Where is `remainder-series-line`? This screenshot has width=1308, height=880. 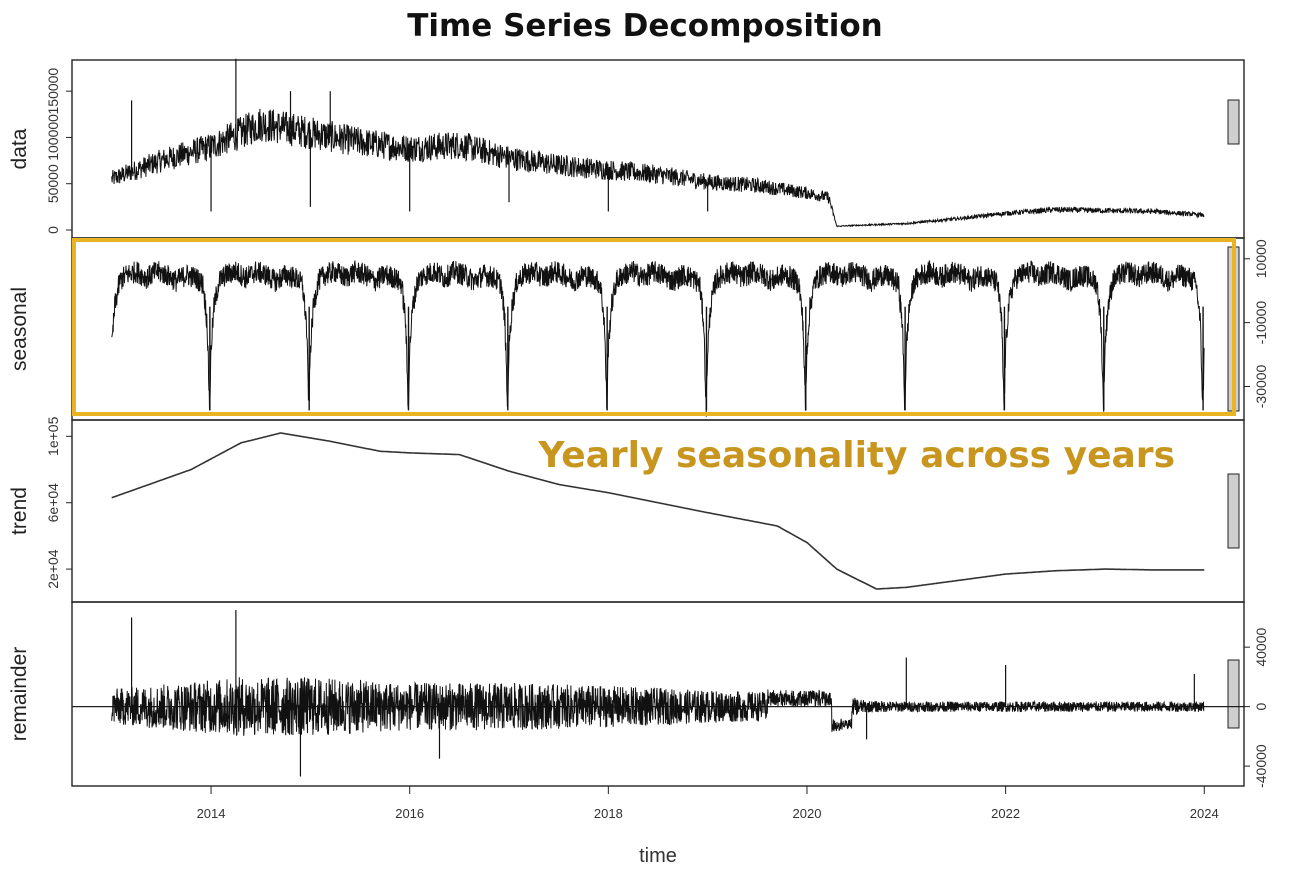
remainder-series-line is located at coordinates (658, 707).